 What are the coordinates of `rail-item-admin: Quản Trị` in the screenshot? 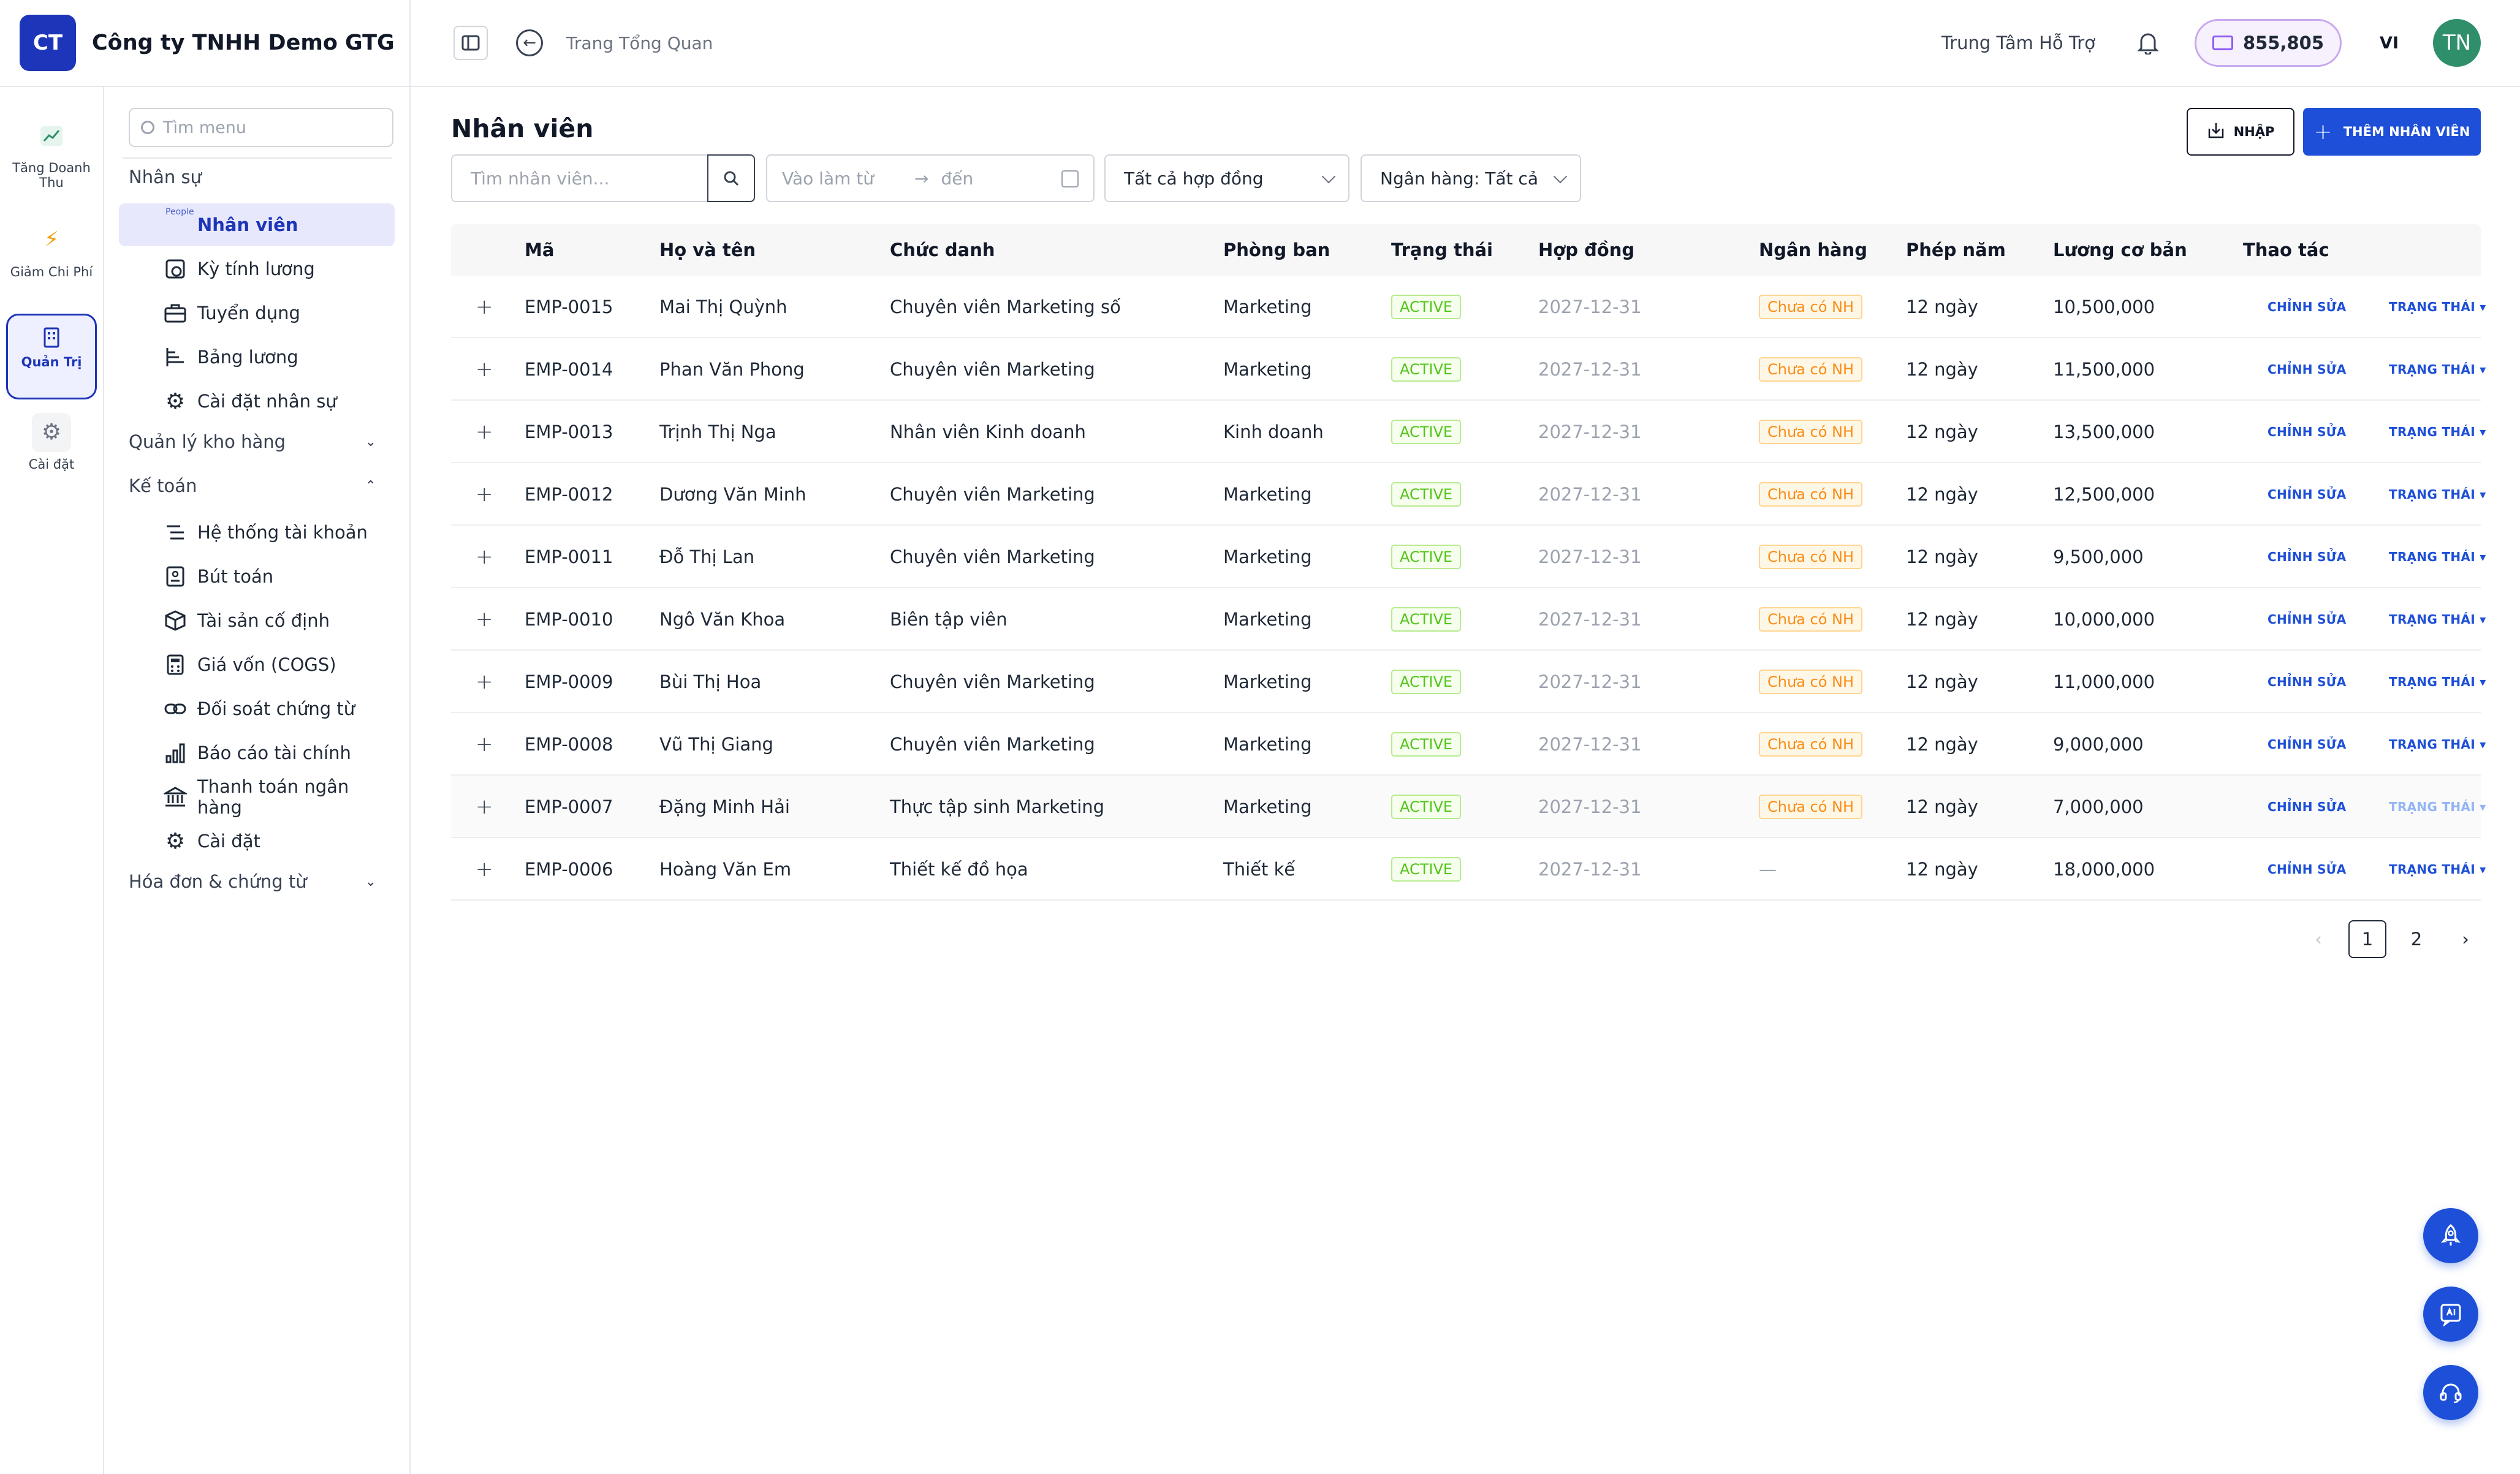 It's located at (52, 356).